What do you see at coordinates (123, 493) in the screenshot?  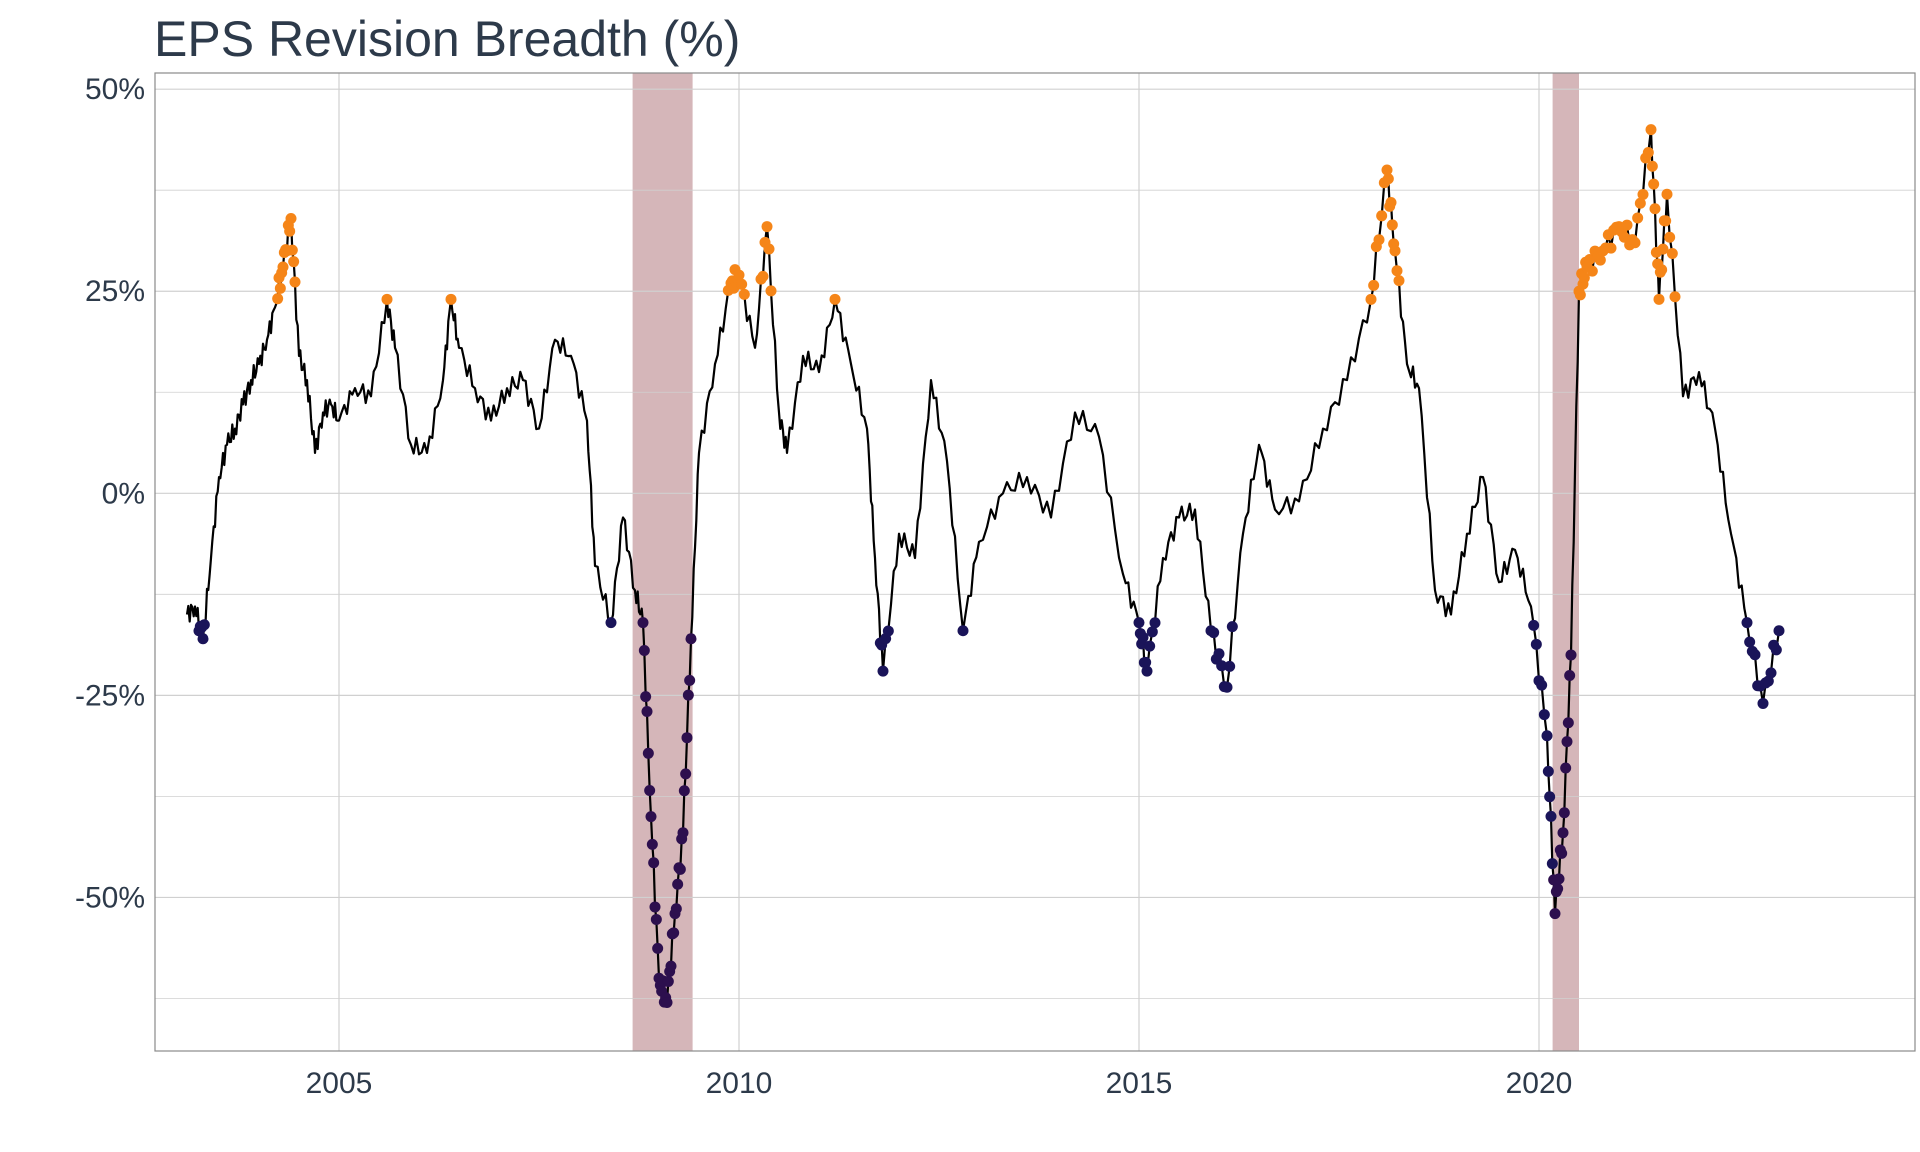 I see `y-tick-label: 0%` at bounding box center [123, 493].